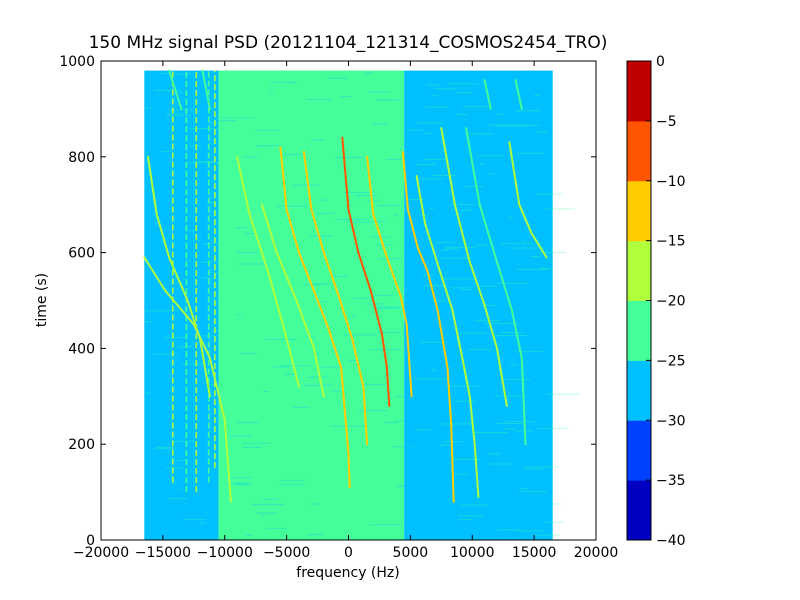 This screenshot has width=800, height=600. I want to click on colorbar-tick-label: −25, so click(671, 361).